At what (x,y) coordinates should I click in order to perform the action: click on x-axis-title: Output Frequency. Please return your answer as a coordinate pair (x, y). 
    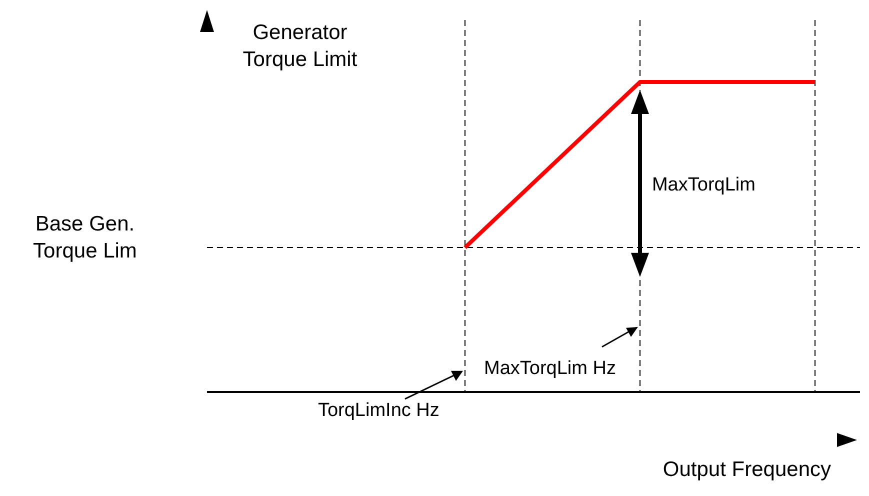
    Looking at the image, I should click on (747, 469).